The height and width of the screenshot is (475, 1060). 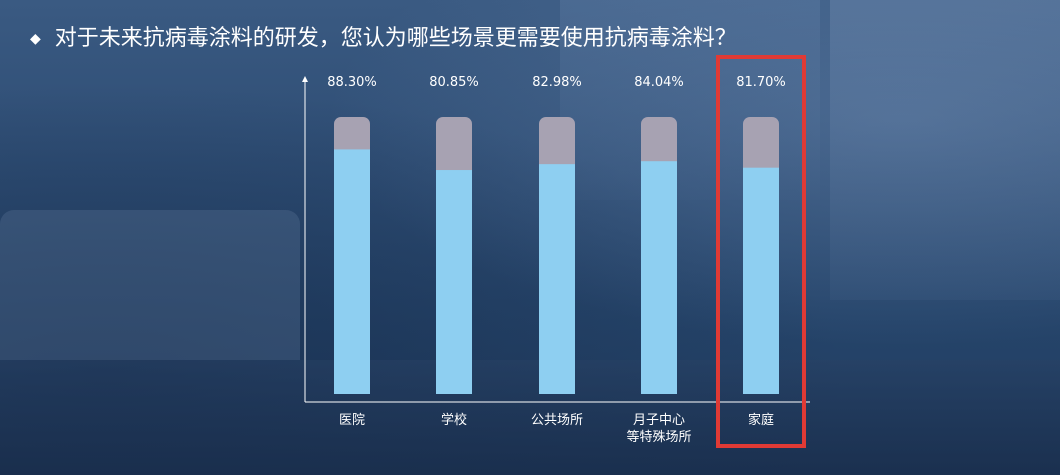 I want to click on background-sofa, so click(x=150, y=285).